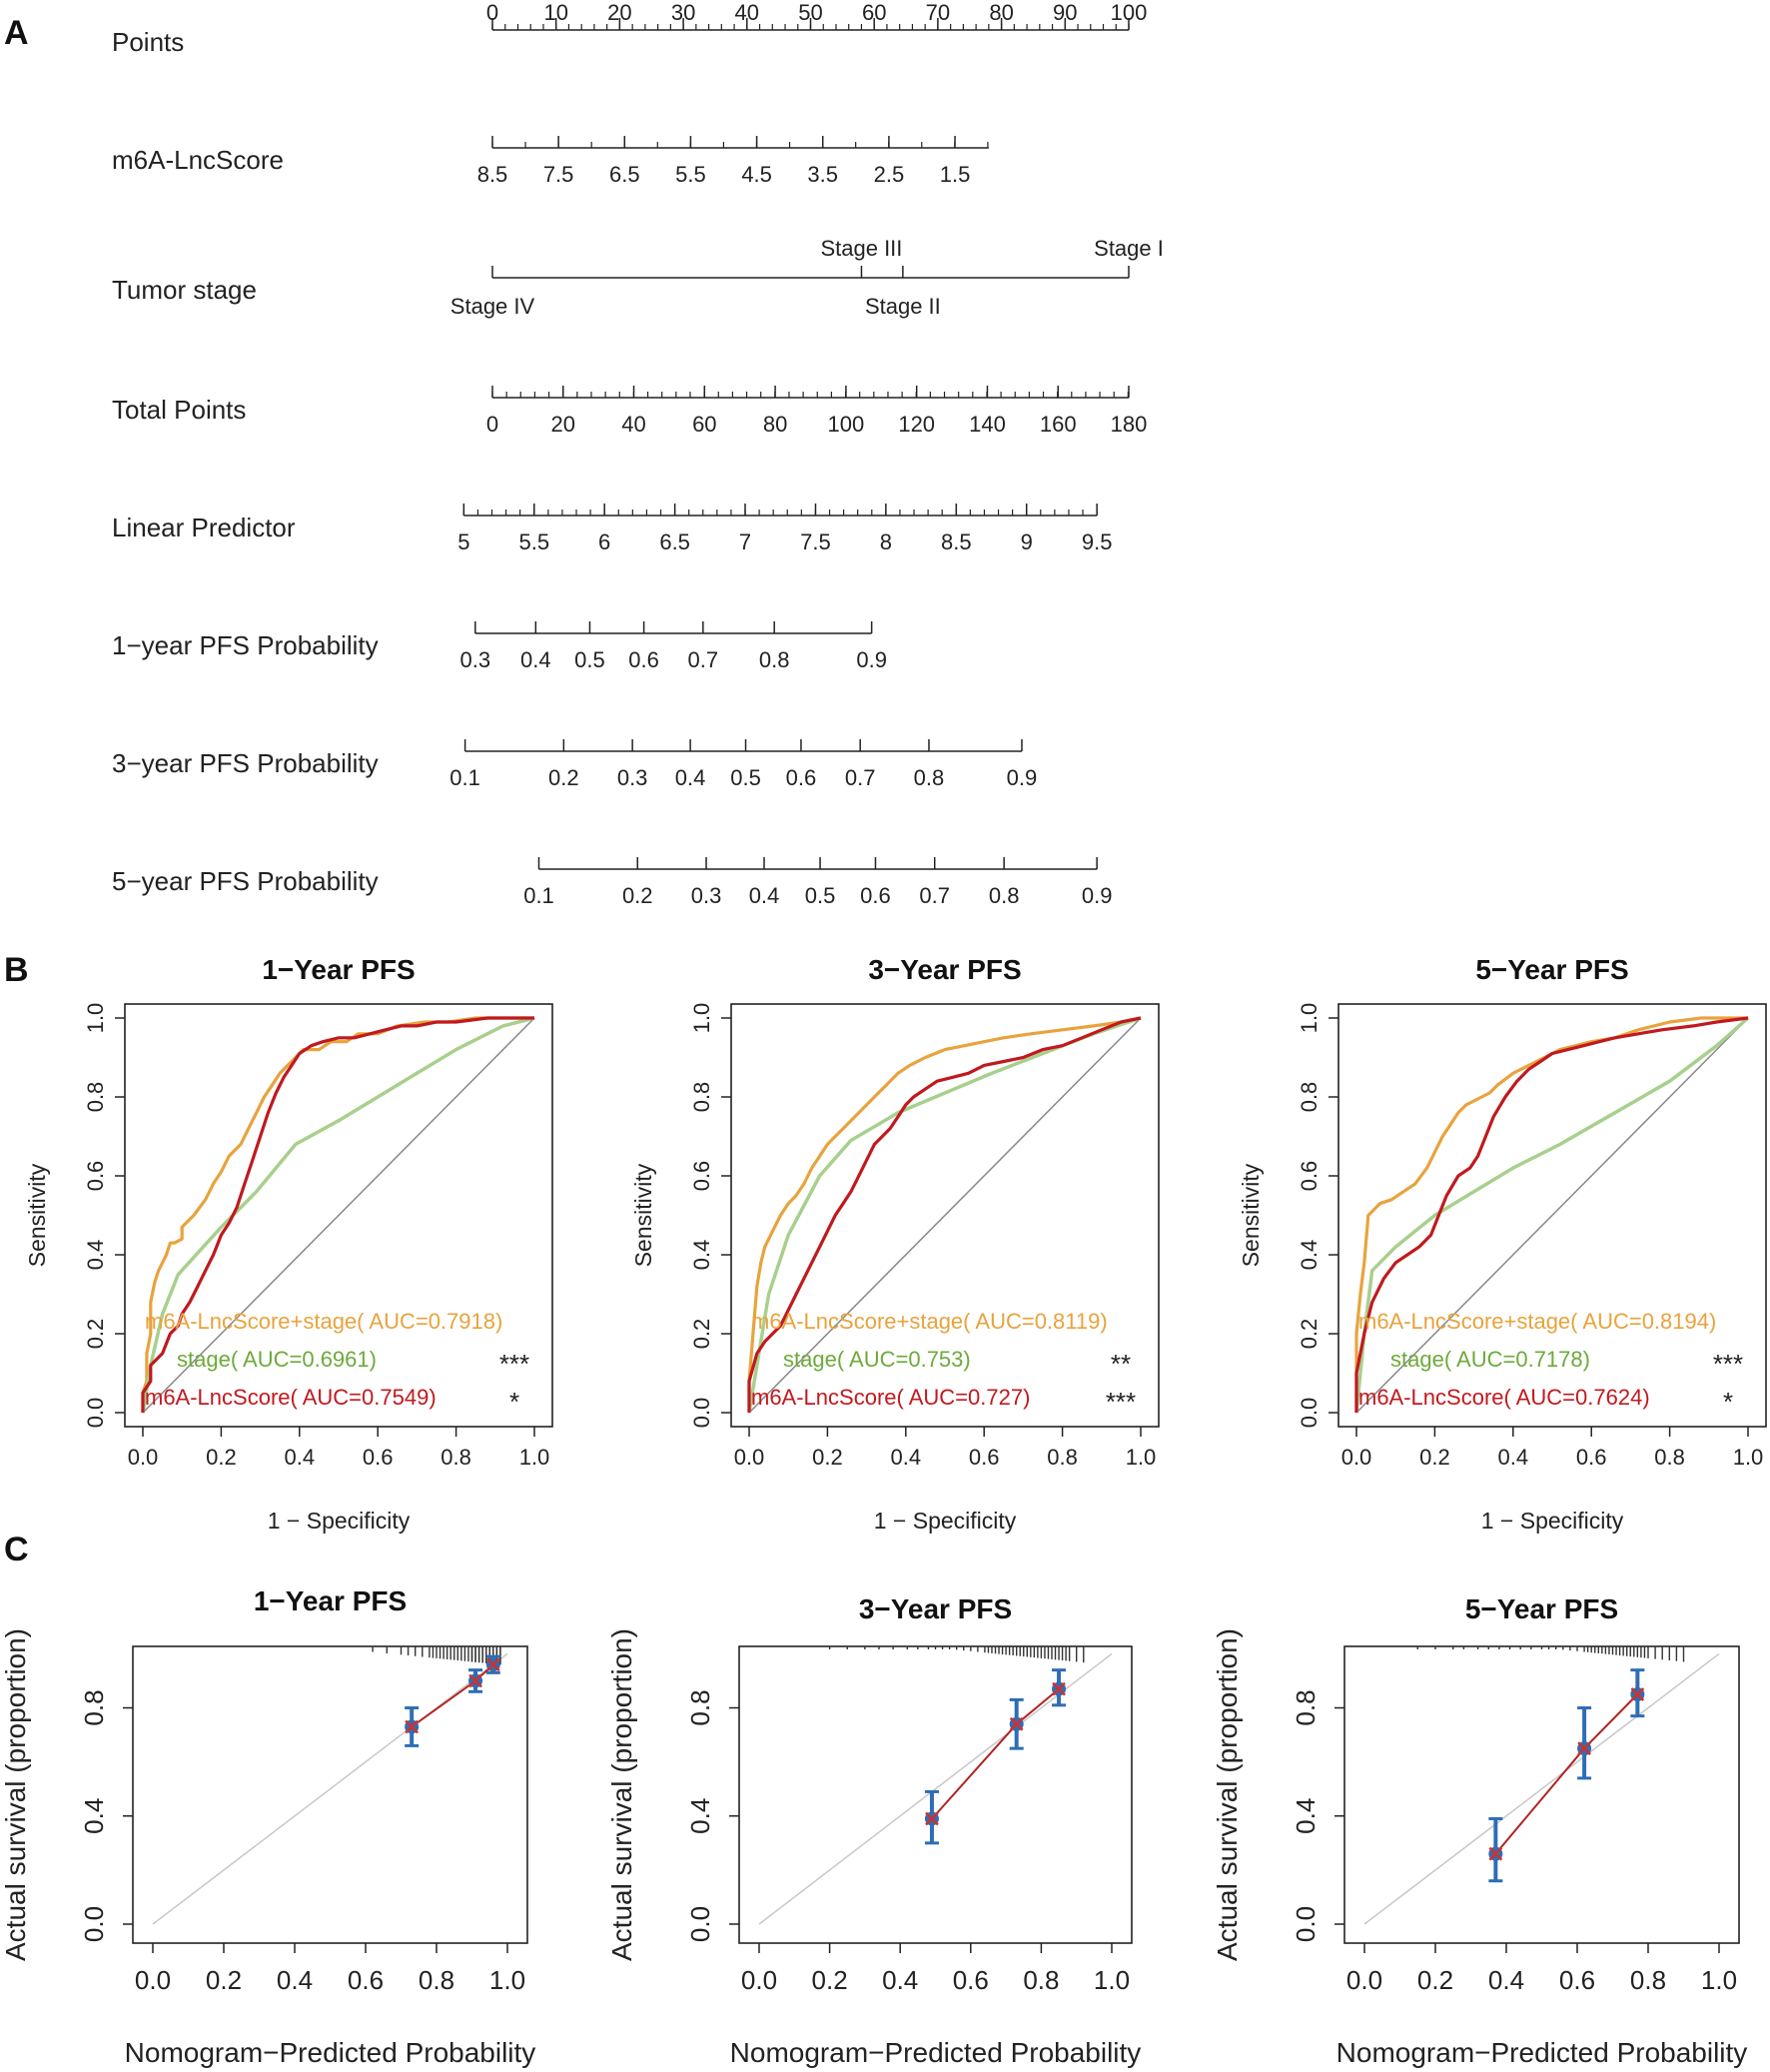  I want to click on roc-legend-entry: m6A-LncScore+stage( AUC=0.7918), so click(324, 1321).